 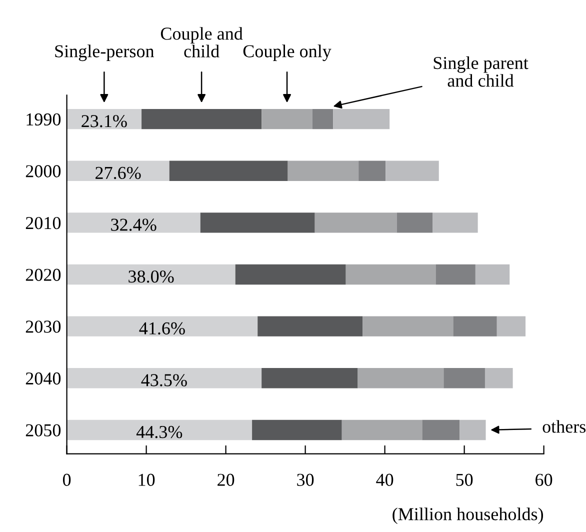 I want to click on annotation: 41.6%, so click(x=162, y=328).